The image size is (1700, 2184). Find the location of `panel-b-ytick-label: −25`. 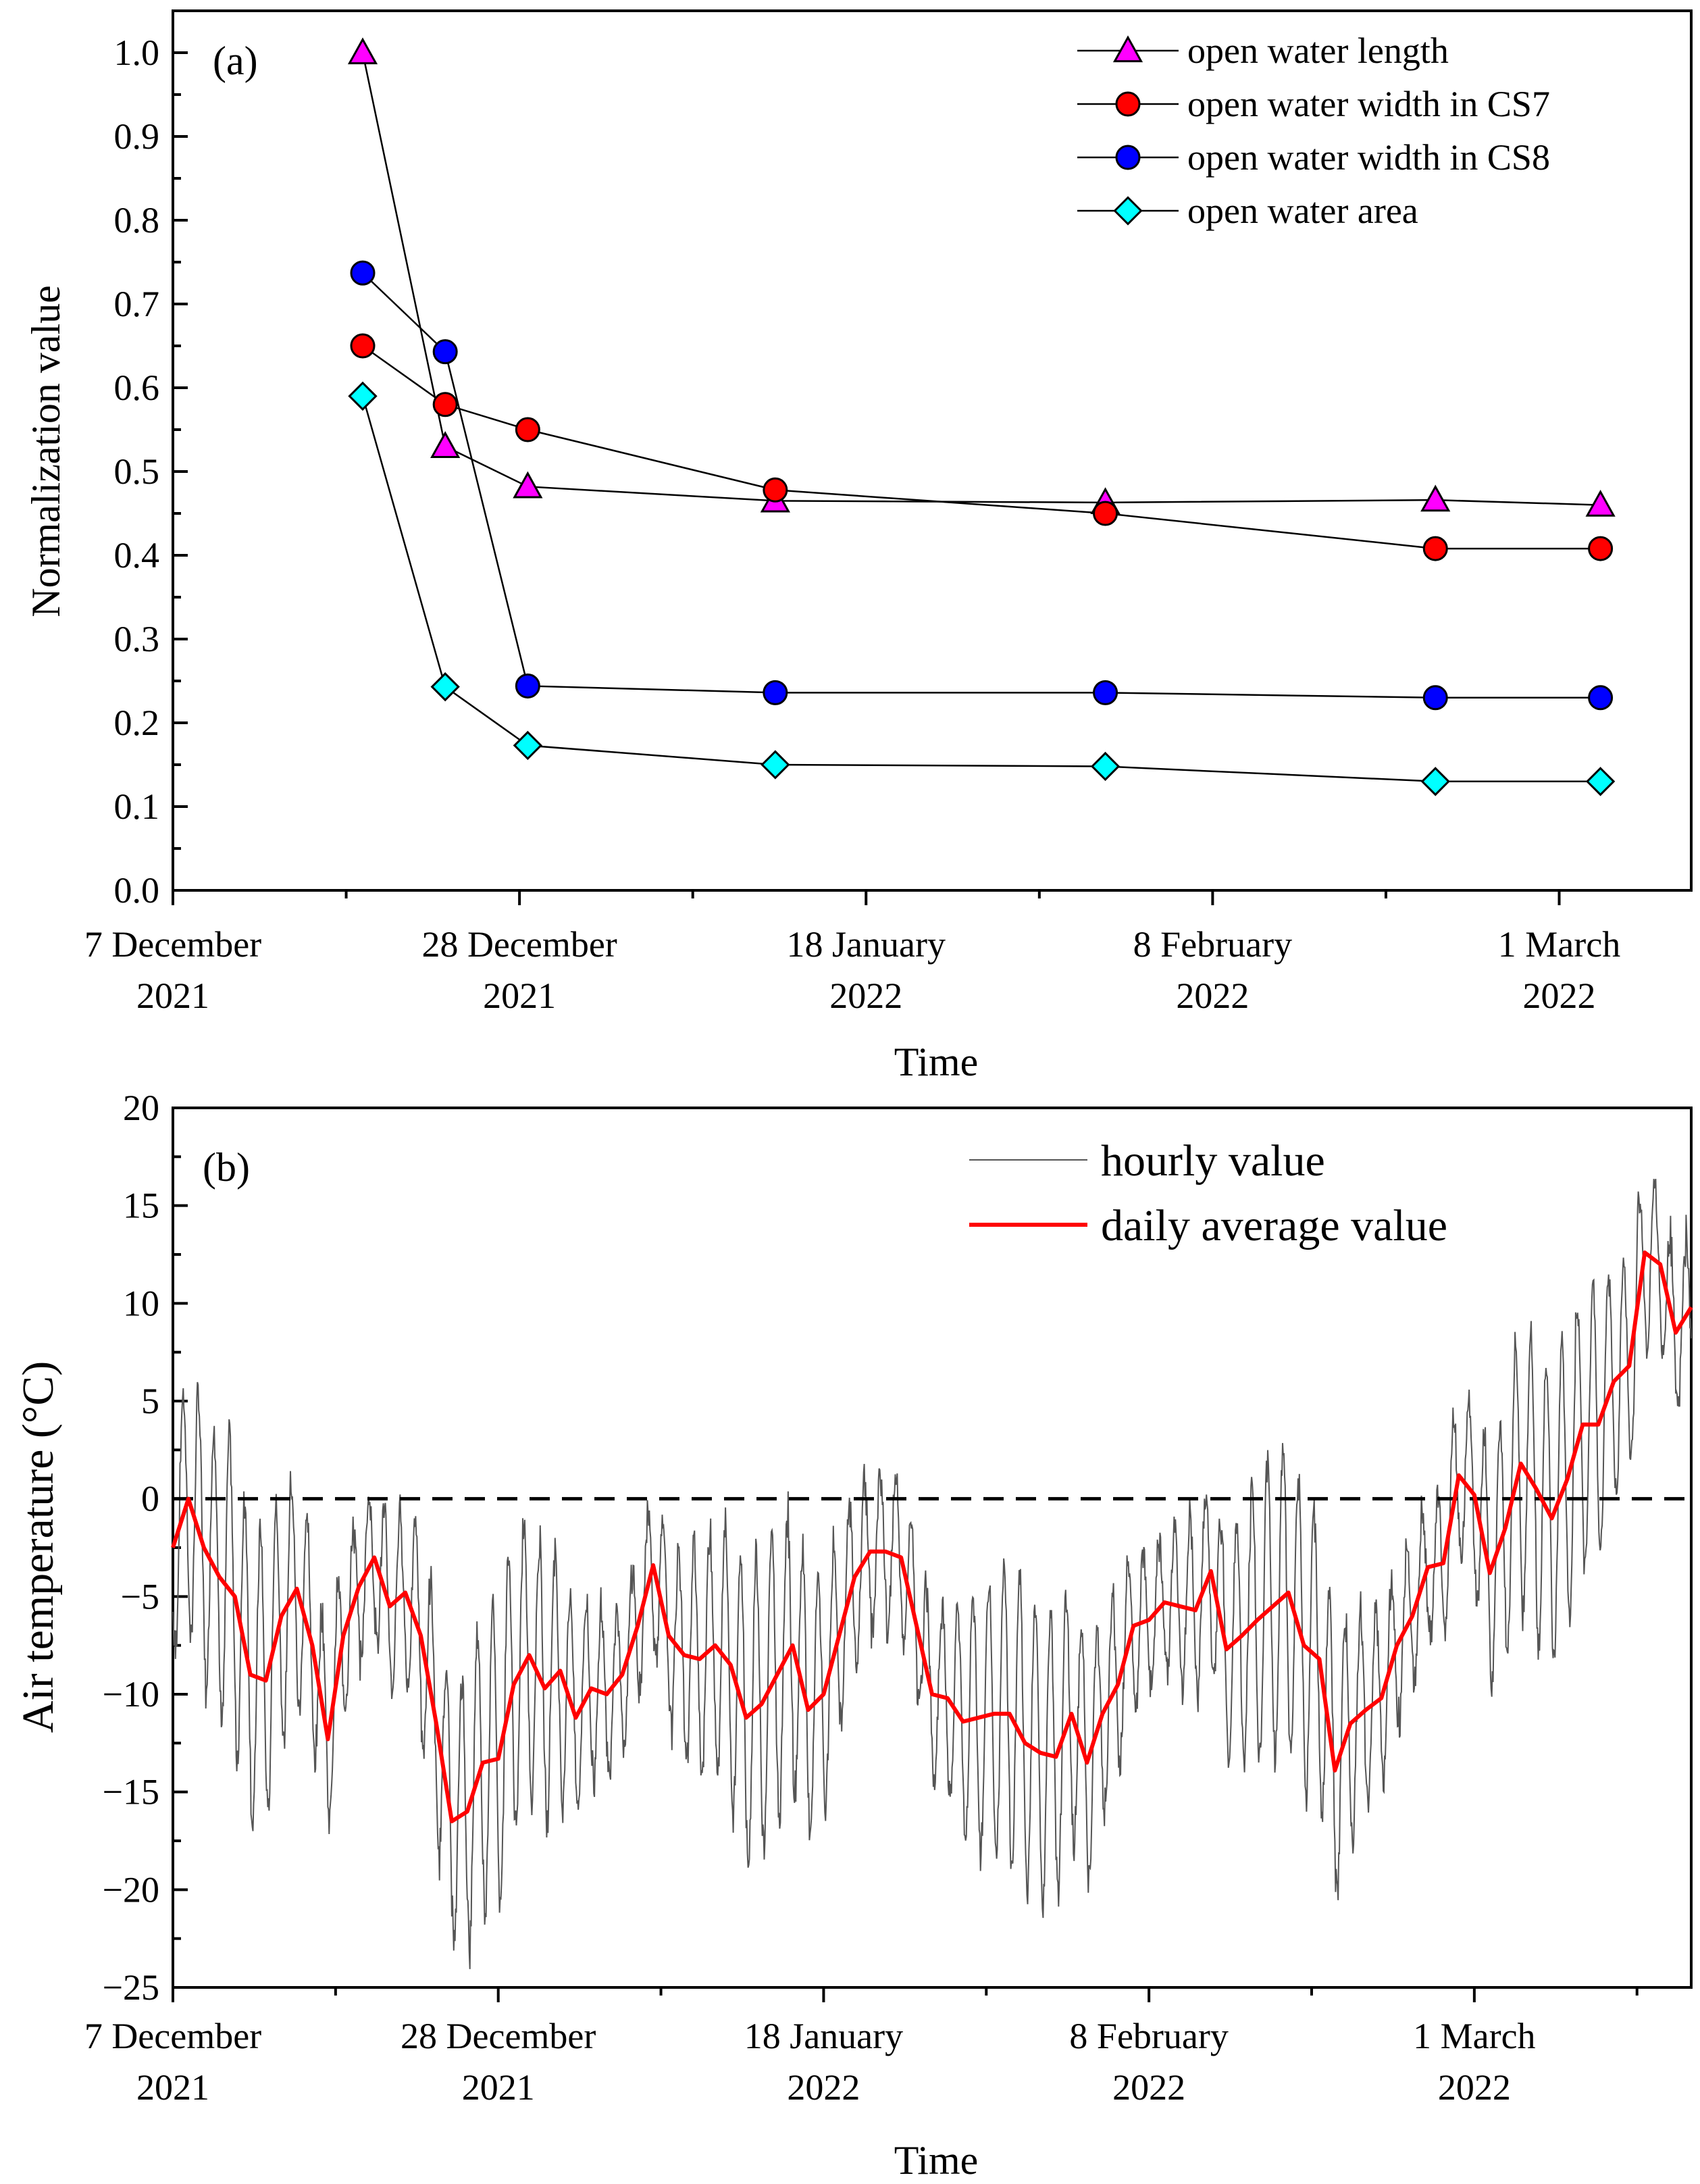

panel-b-ytick-label: −25 is located at coordinates (131, 1987).